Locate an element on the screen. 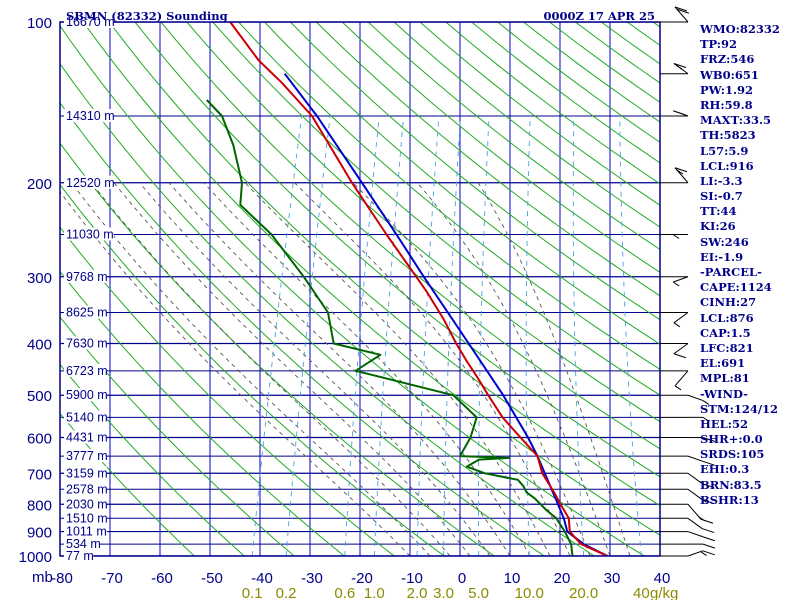  height-label: 8625 m is located at coordinates (87, 313).